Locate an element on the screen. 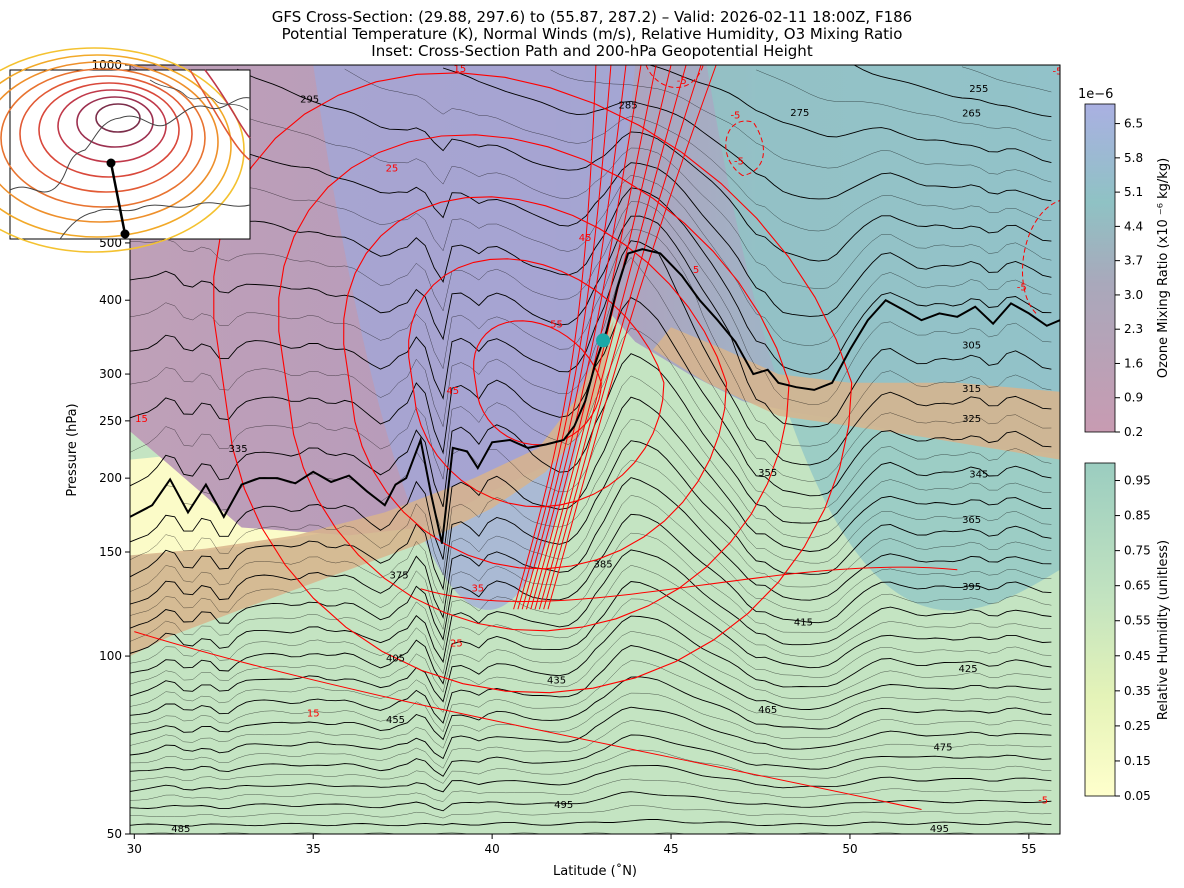 This screenshot has height=888, width=1184. colorbar-tick-label: 2.3 is located at coordinates (1133, 329).